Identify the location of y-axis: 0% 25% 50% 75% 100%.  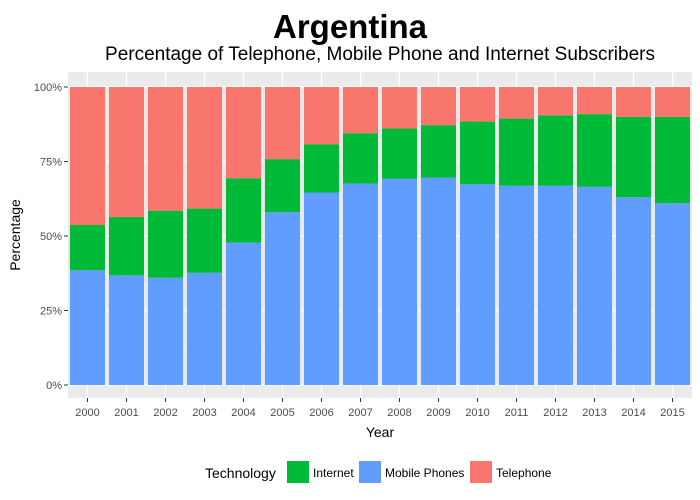
(51, 237).